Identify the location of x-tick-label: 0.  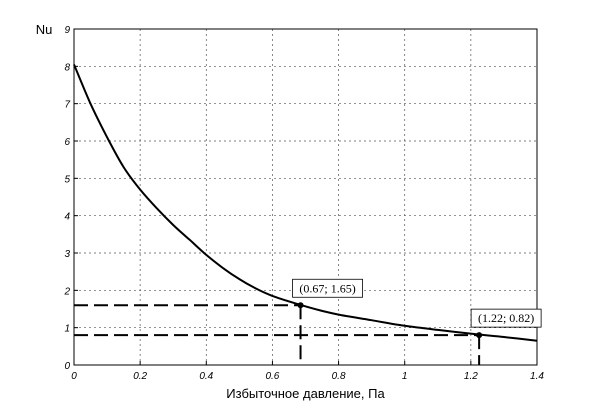
(74, 376).